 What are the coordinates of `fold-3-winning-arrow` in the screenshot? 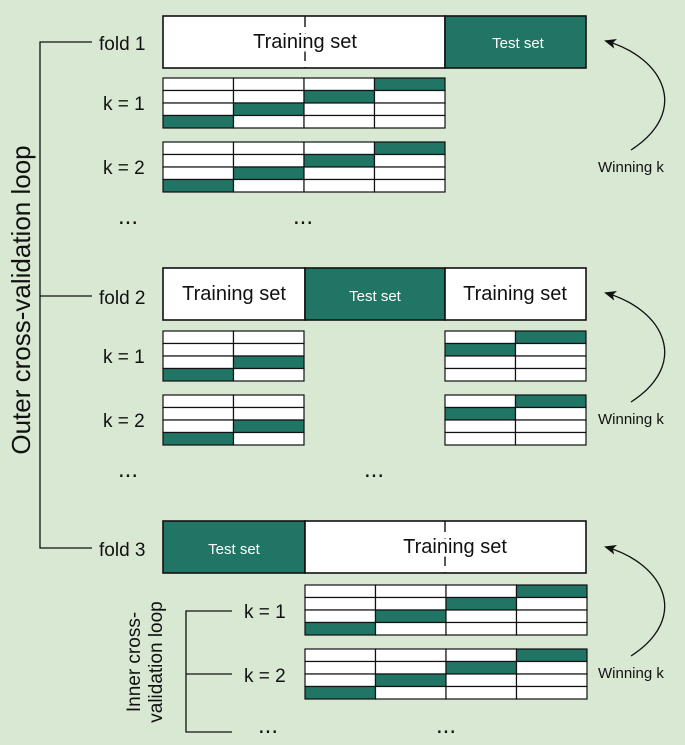 It's located at (635, 600).